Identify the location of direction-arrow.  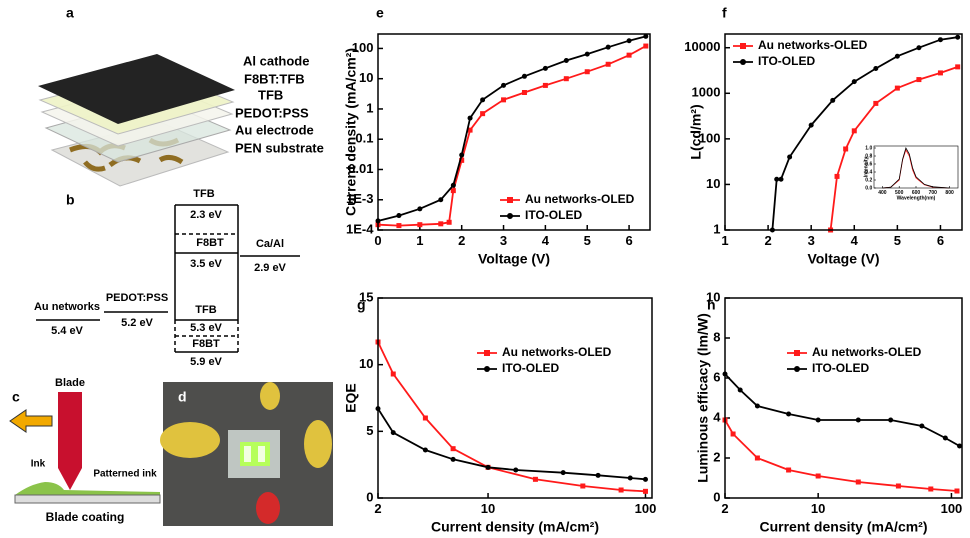
(31, 421).